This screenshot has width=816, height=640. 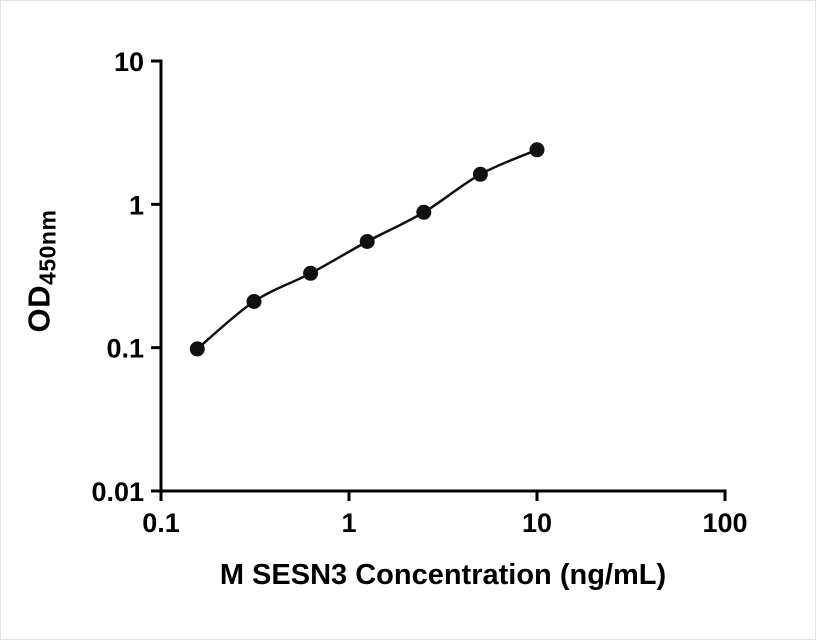 I want to click on y-tick-label: 0.01, so click(x=117, y=492).